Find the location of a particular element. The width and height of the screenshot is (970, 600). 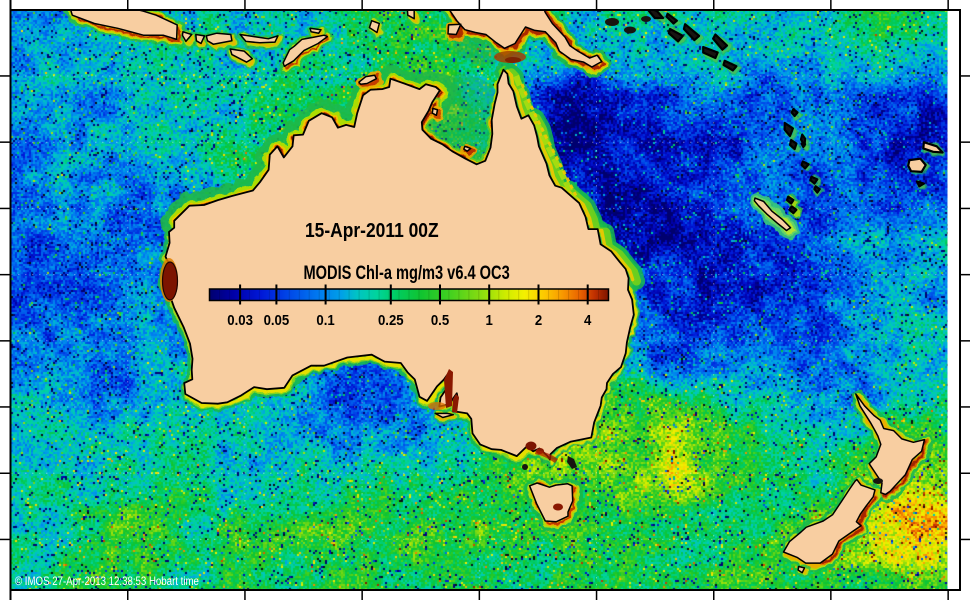

svg-text: 1 is located at coordinates (489, 319).